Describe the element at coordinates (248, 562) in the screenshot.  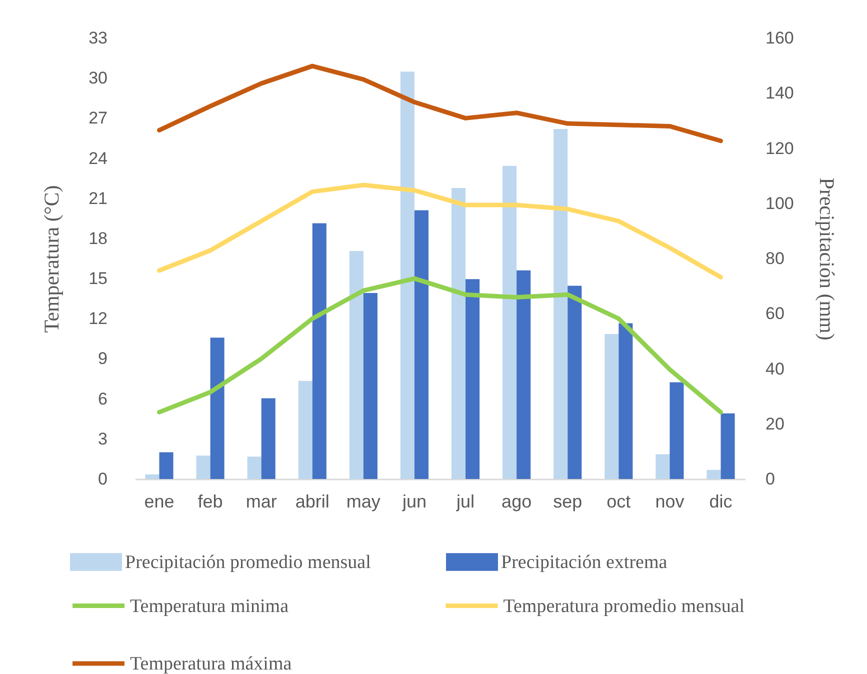
I see `legend-label: Precipitación promedio mensual` at that location.